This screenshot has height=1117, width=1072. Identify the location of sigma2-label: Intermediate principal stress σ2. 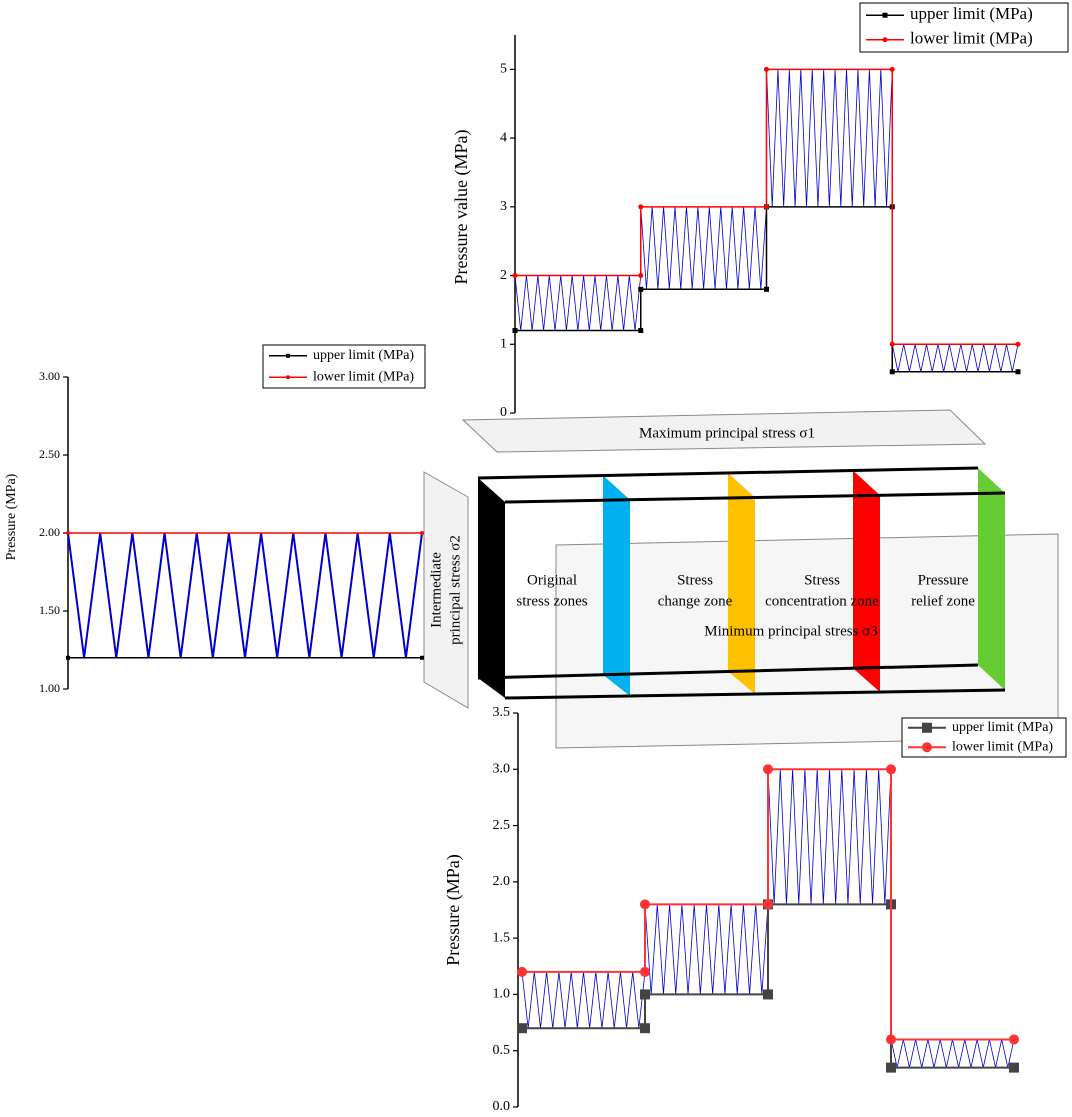
(445, 590).